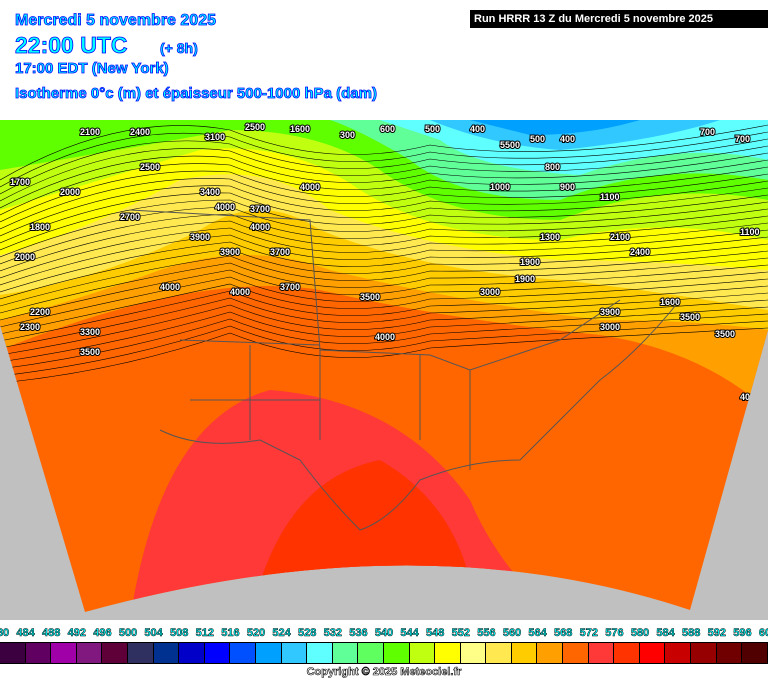  Describe the element at coordinates (537, 633) in the screenshot. I see `colorbar-label: 564` at that location.